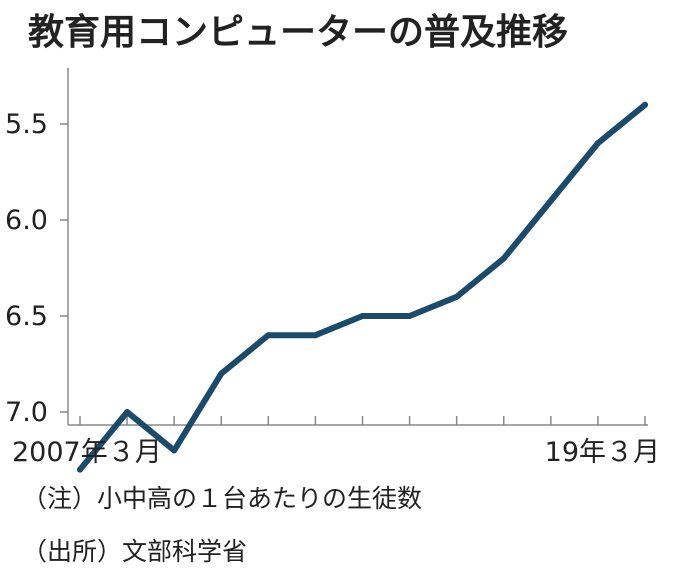  What do you see at coordinates (26, 220) in the screenshot?
I see `y-tick-label: 6.0` at bounding box center [26, 220].